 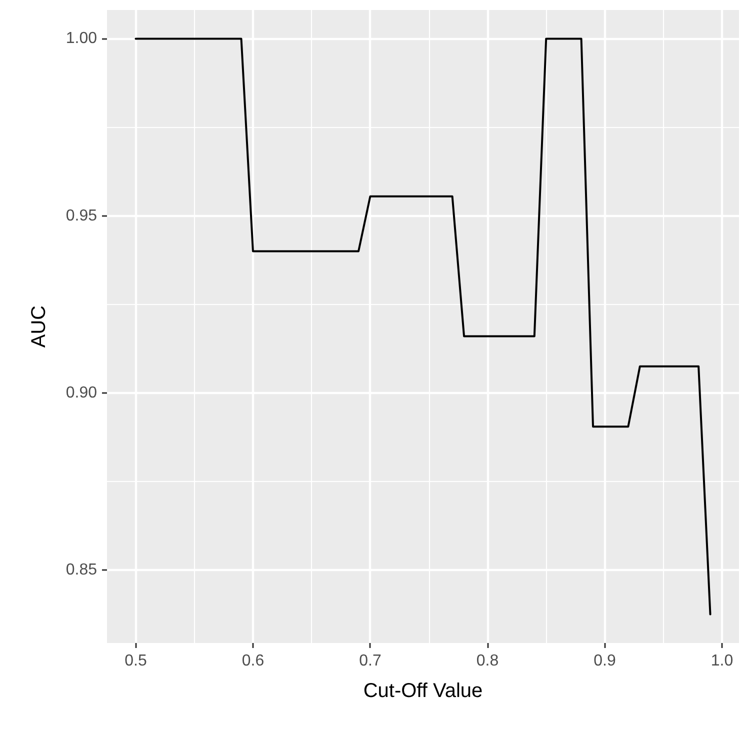 What do you see at coordinates (39, 326) in the screenshot?
I see `y-axis-title: AUC` at bounding box center [39, 326].